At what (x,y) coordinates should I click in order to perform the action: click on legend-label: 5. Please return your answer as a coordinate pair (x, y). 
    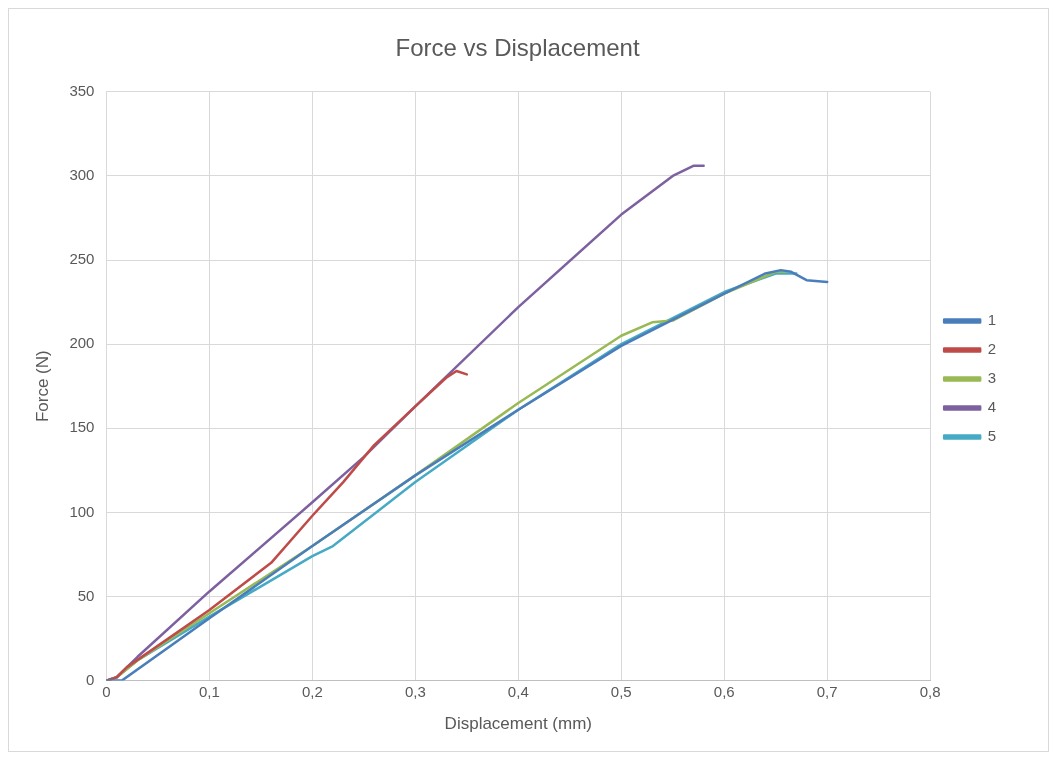
    Looking at the image, I should click on (991, 436).